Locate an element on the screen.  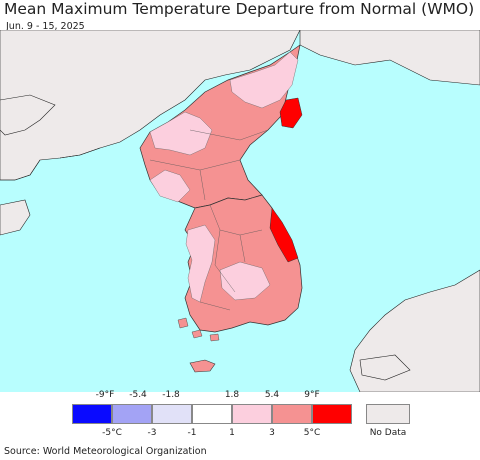
north-korea-pink-sw is located at coordinates (170, 186).